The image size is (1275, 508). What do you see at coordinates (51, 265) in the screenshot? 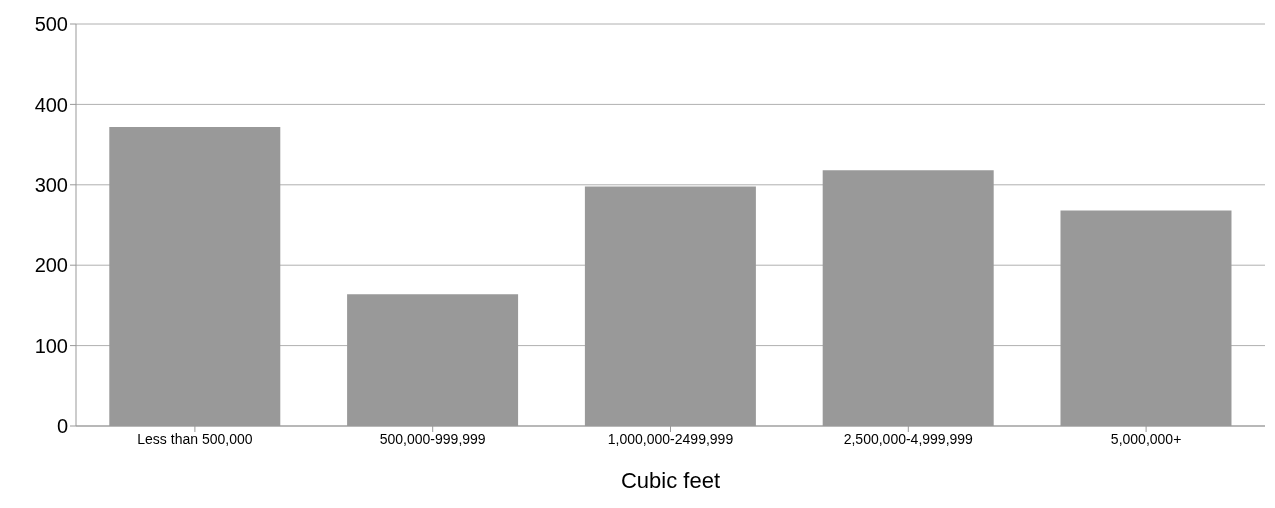
I see `y-tick-label: 200` at bounding box center [51, 265].